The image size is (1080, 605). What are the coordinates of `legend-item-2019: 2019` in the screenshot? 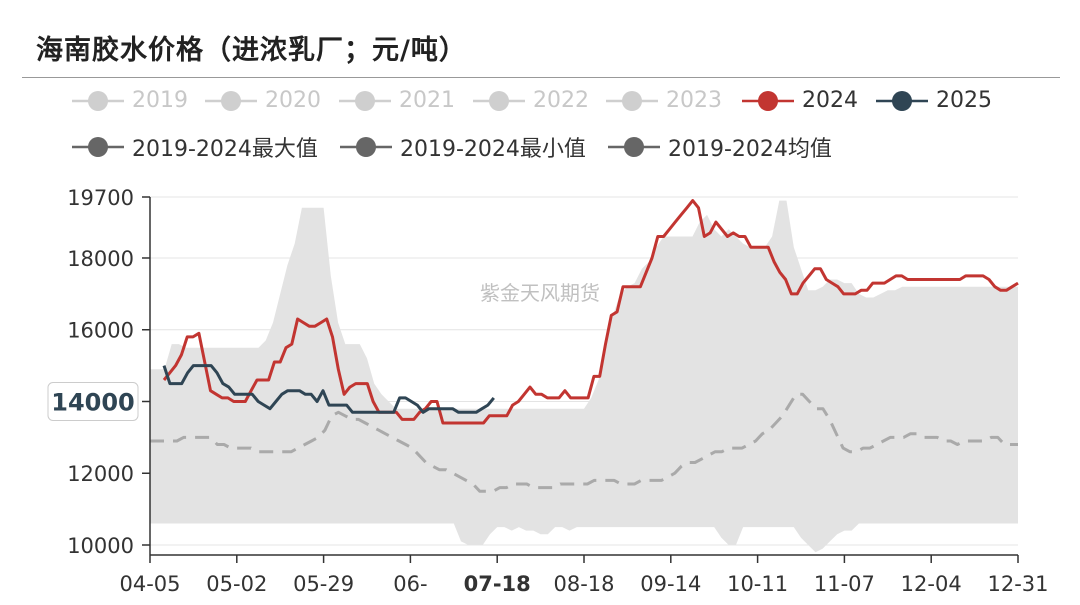 It's located at (130, 100).